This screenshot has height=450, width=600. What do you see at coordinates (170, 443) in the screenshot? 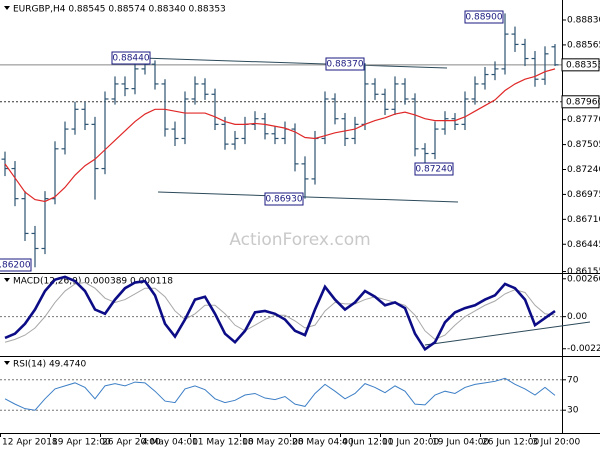
I see `x-tick-label: 4 May 04:00` at bounding box center [170, 443].